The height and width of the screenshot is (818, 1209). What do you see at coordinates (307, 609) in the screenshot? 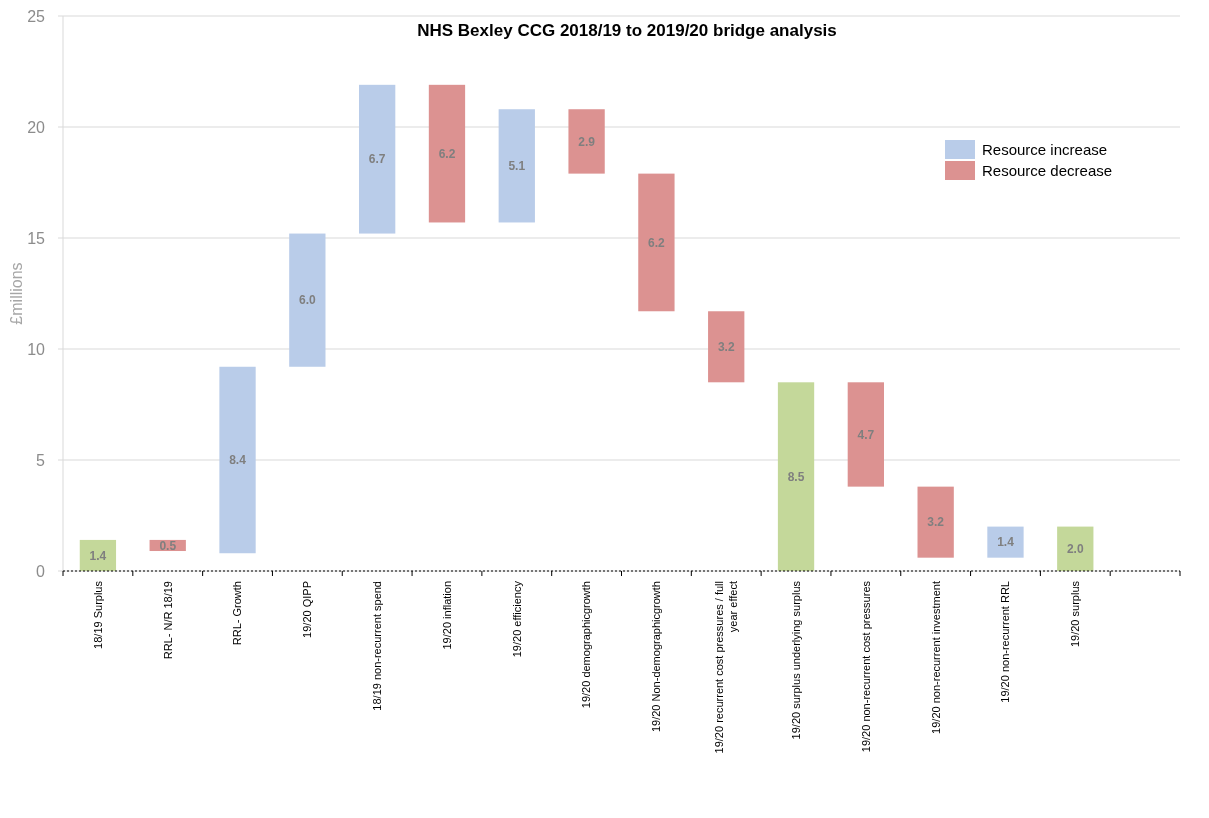
I see `x-tick-label: 19/20 QIPP` at bounding box center [307, 609].